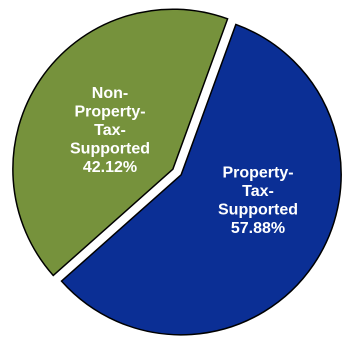 Image resolution: width=351 pixels, height=352 pixels. Describe the element at coordinates (110, 167) in the screenshot. I see `slice-value-label: 42.12%` at that location.